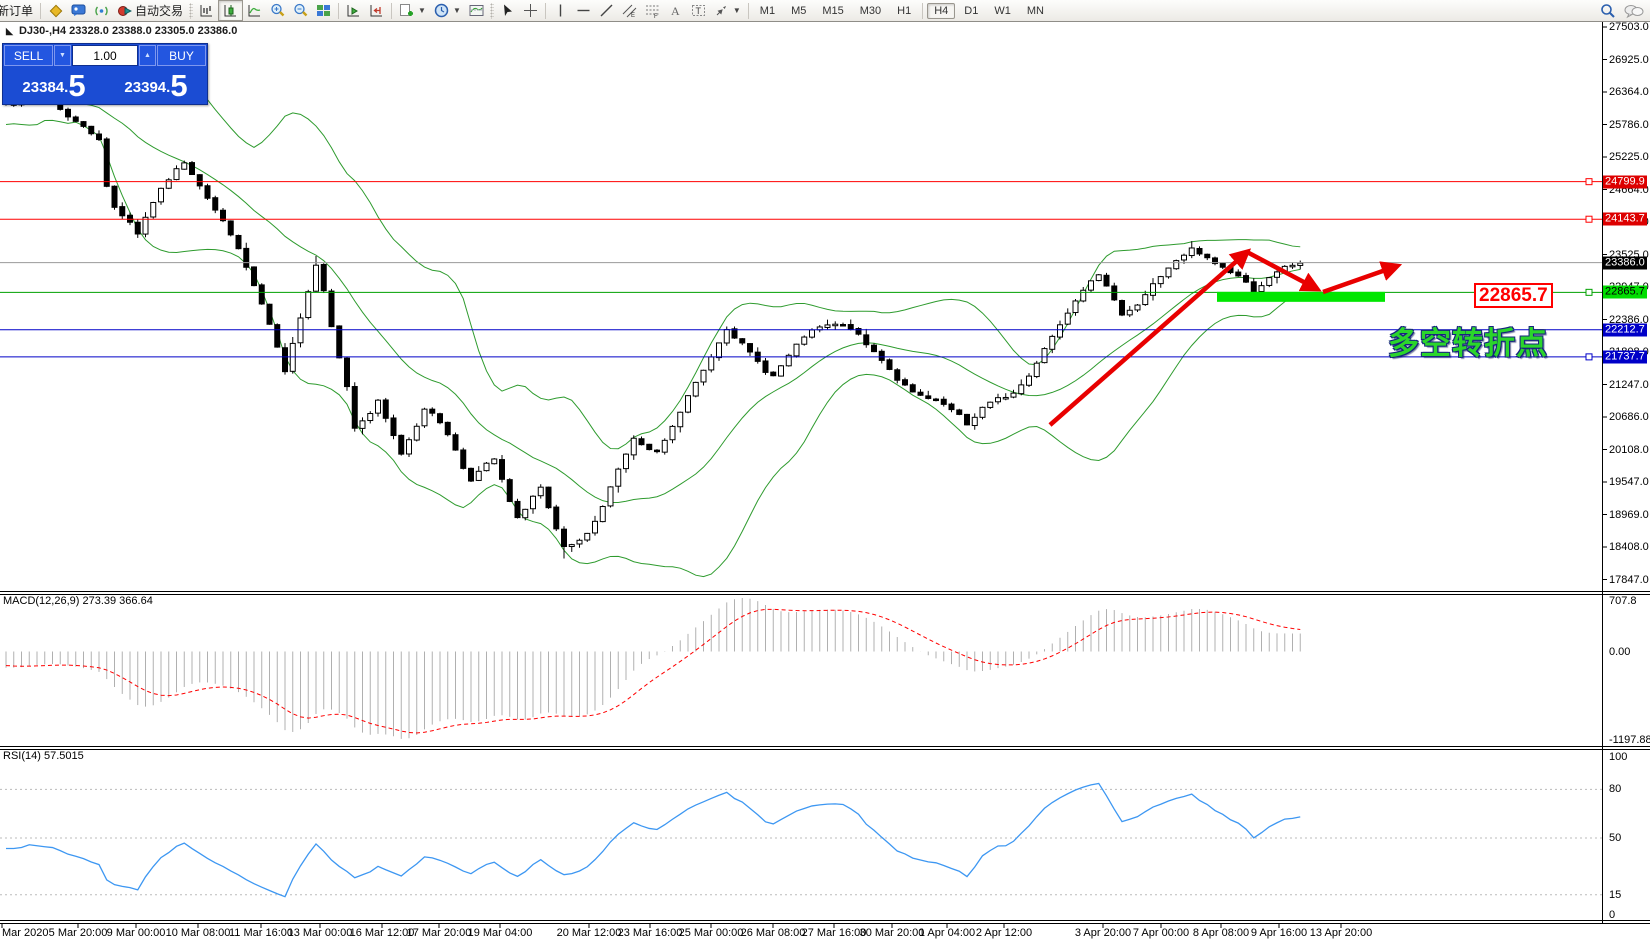 Image resolution: width=1650 pixels, height=946 pixels. Describe the element at coordinates (206, 10) in the screenshot. I see `bar-chart-mode-button` at that location.